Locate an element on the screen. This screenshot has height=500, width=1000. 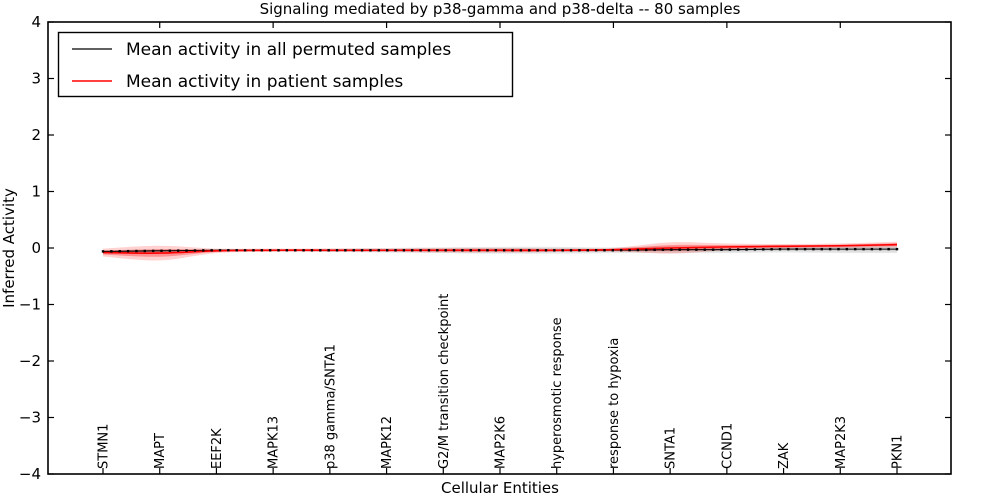
x-tick-label: MAP2K6 is located at coordinates (501, 442).